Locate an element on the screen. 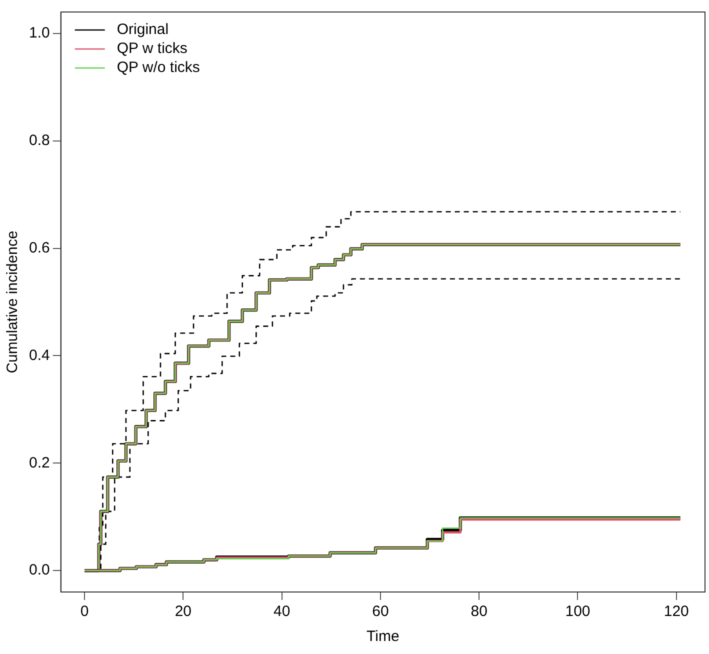 The height and width of the screenshot is (654, 709). y-tick-label: 0.4 is located at coordinates (39, 355).